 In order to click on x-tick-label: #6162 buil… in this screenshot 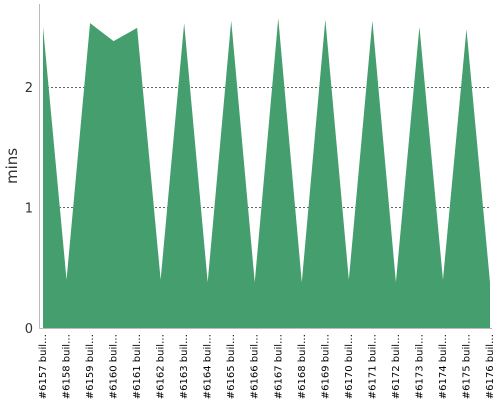, I will do `click(161, 366)`.